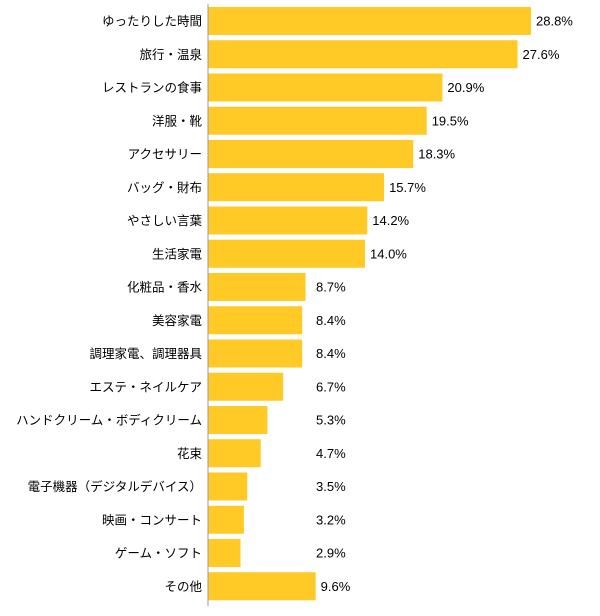 The width and height of the screenshot is (600, 616). What do you see at coordinates (145, 353) in the screenshot?
I see `category-label: 調理家電、調理器具` at bounding box center [145, 353].